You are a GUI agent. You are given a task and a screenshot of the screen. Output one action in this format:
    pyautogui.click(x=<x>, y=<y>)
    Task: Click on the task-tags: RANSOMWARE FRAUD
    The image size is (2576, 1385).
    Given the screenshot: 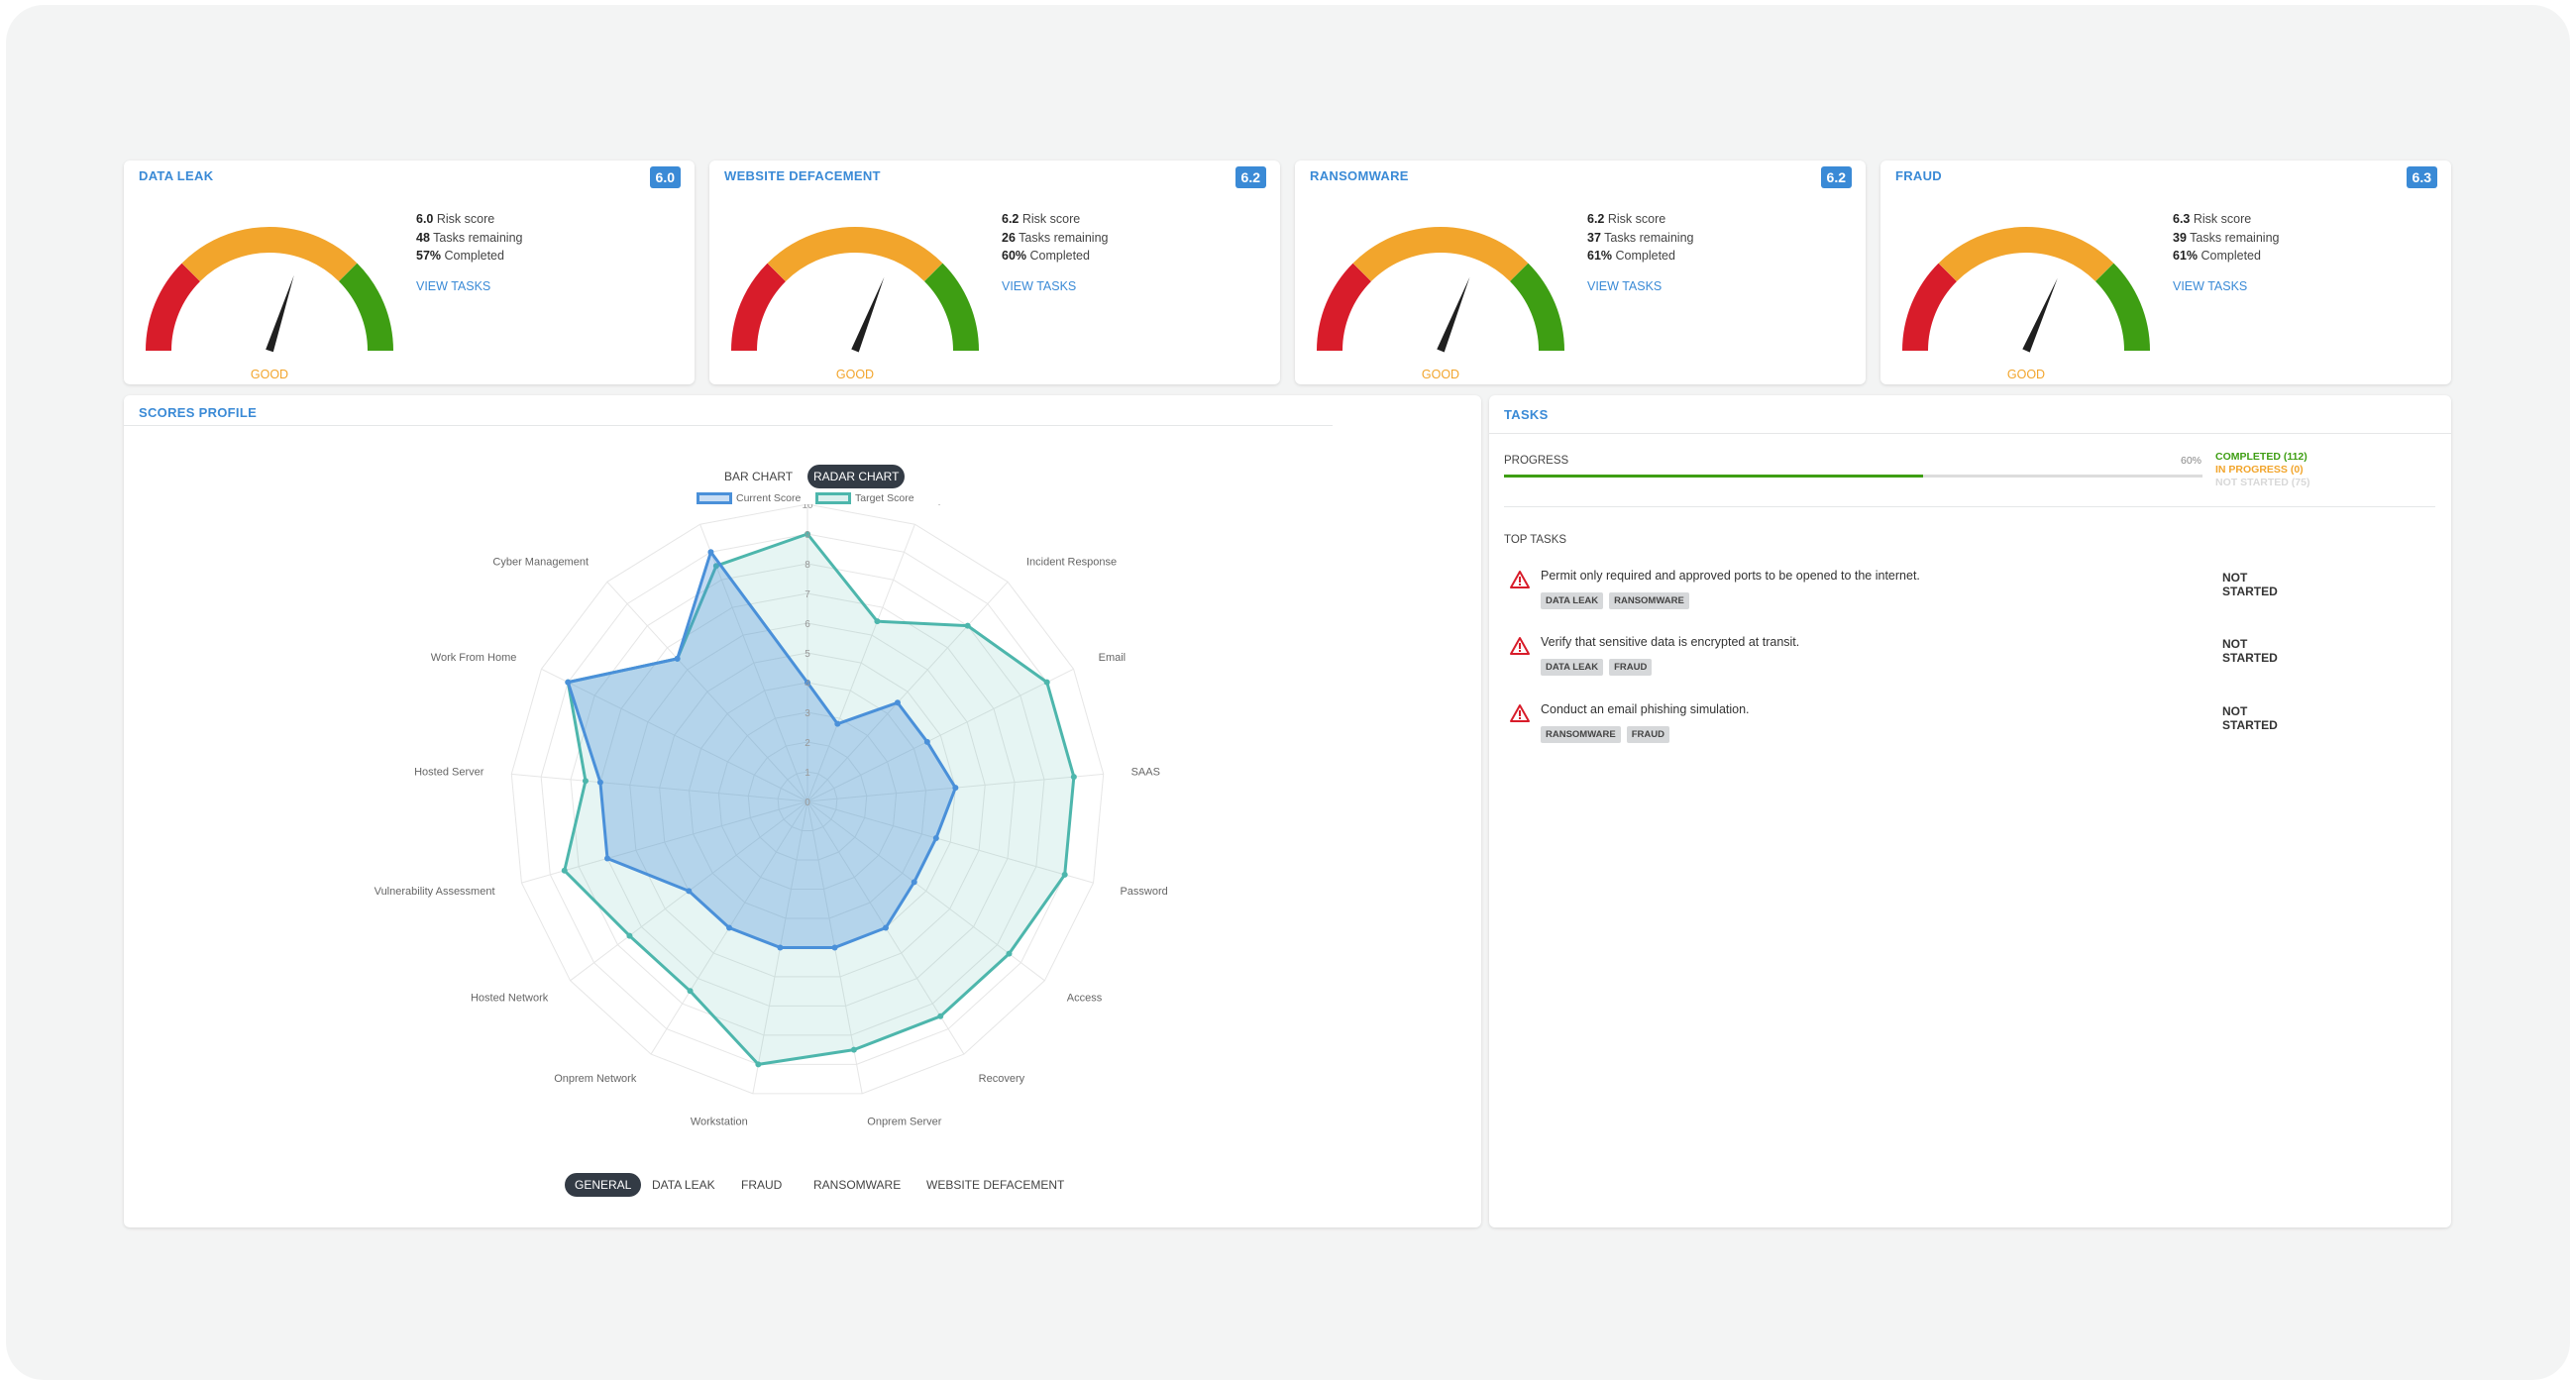 What is the action you would take?
    pyautogui.click(x=1608, y=733)
    